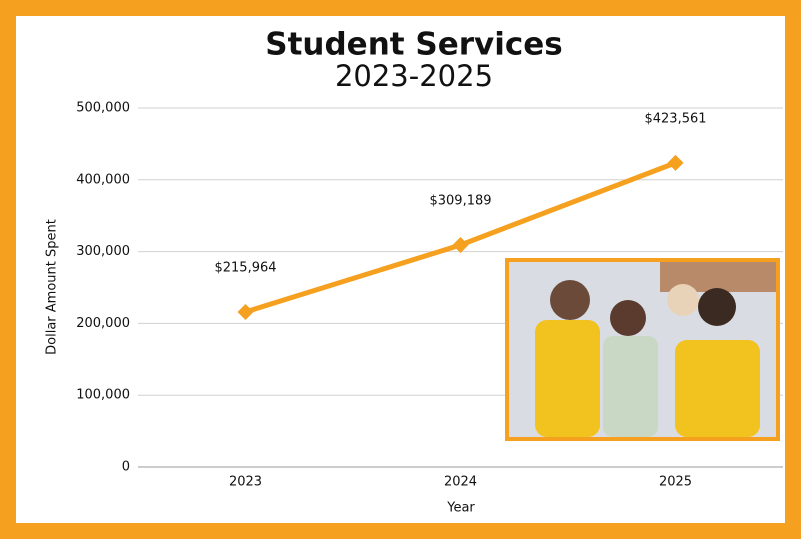 The image size is (801, 539). I want to click on y-tick-label: 100,000, so click(103, 395).